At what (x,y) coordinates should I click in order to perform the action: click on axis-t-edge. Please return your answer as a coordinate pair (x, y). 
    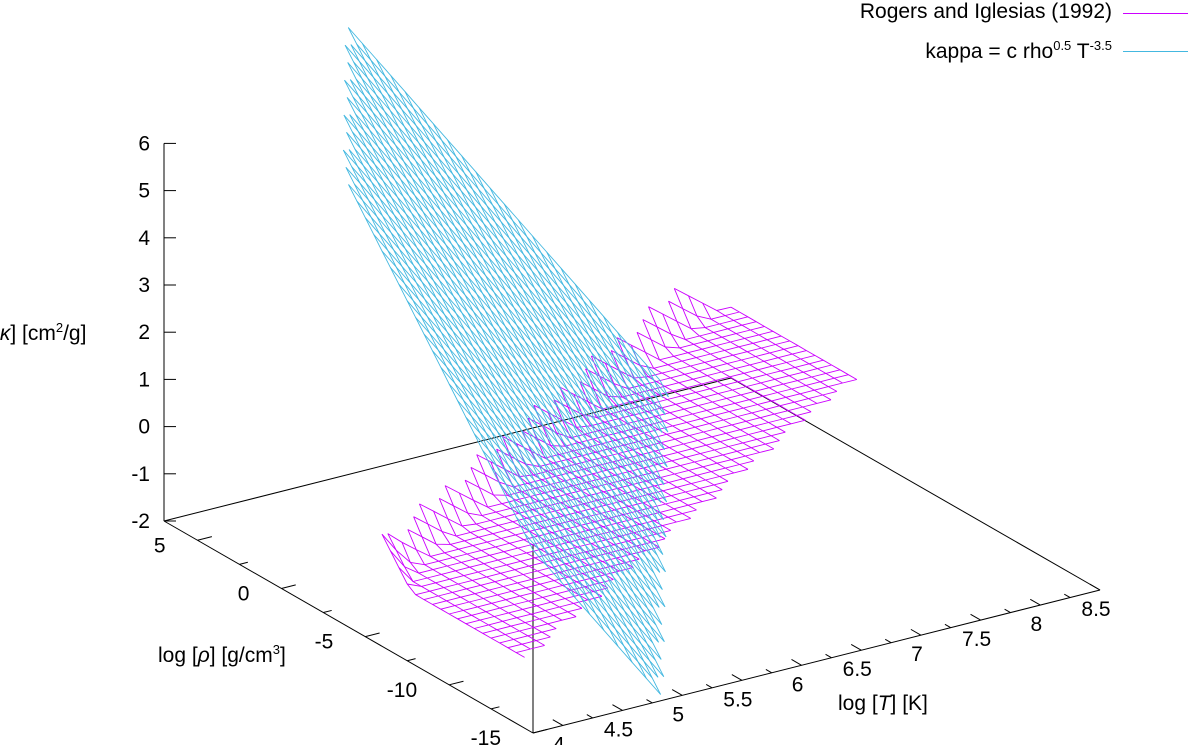
    Looking at the image, I should click on (816, 661).